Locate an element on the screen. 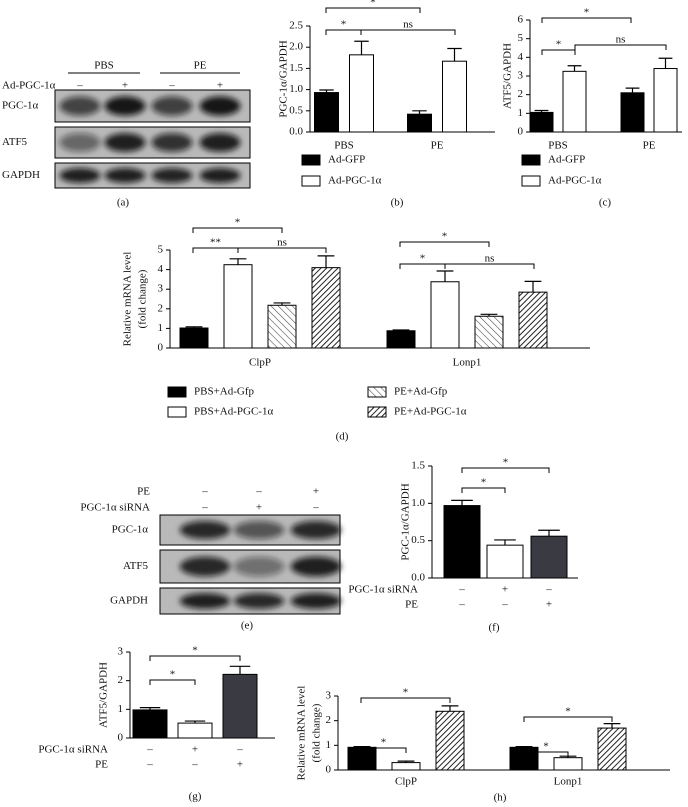  legend-label: PBS+Ad-Gfp is located at coordinates (224, 392).